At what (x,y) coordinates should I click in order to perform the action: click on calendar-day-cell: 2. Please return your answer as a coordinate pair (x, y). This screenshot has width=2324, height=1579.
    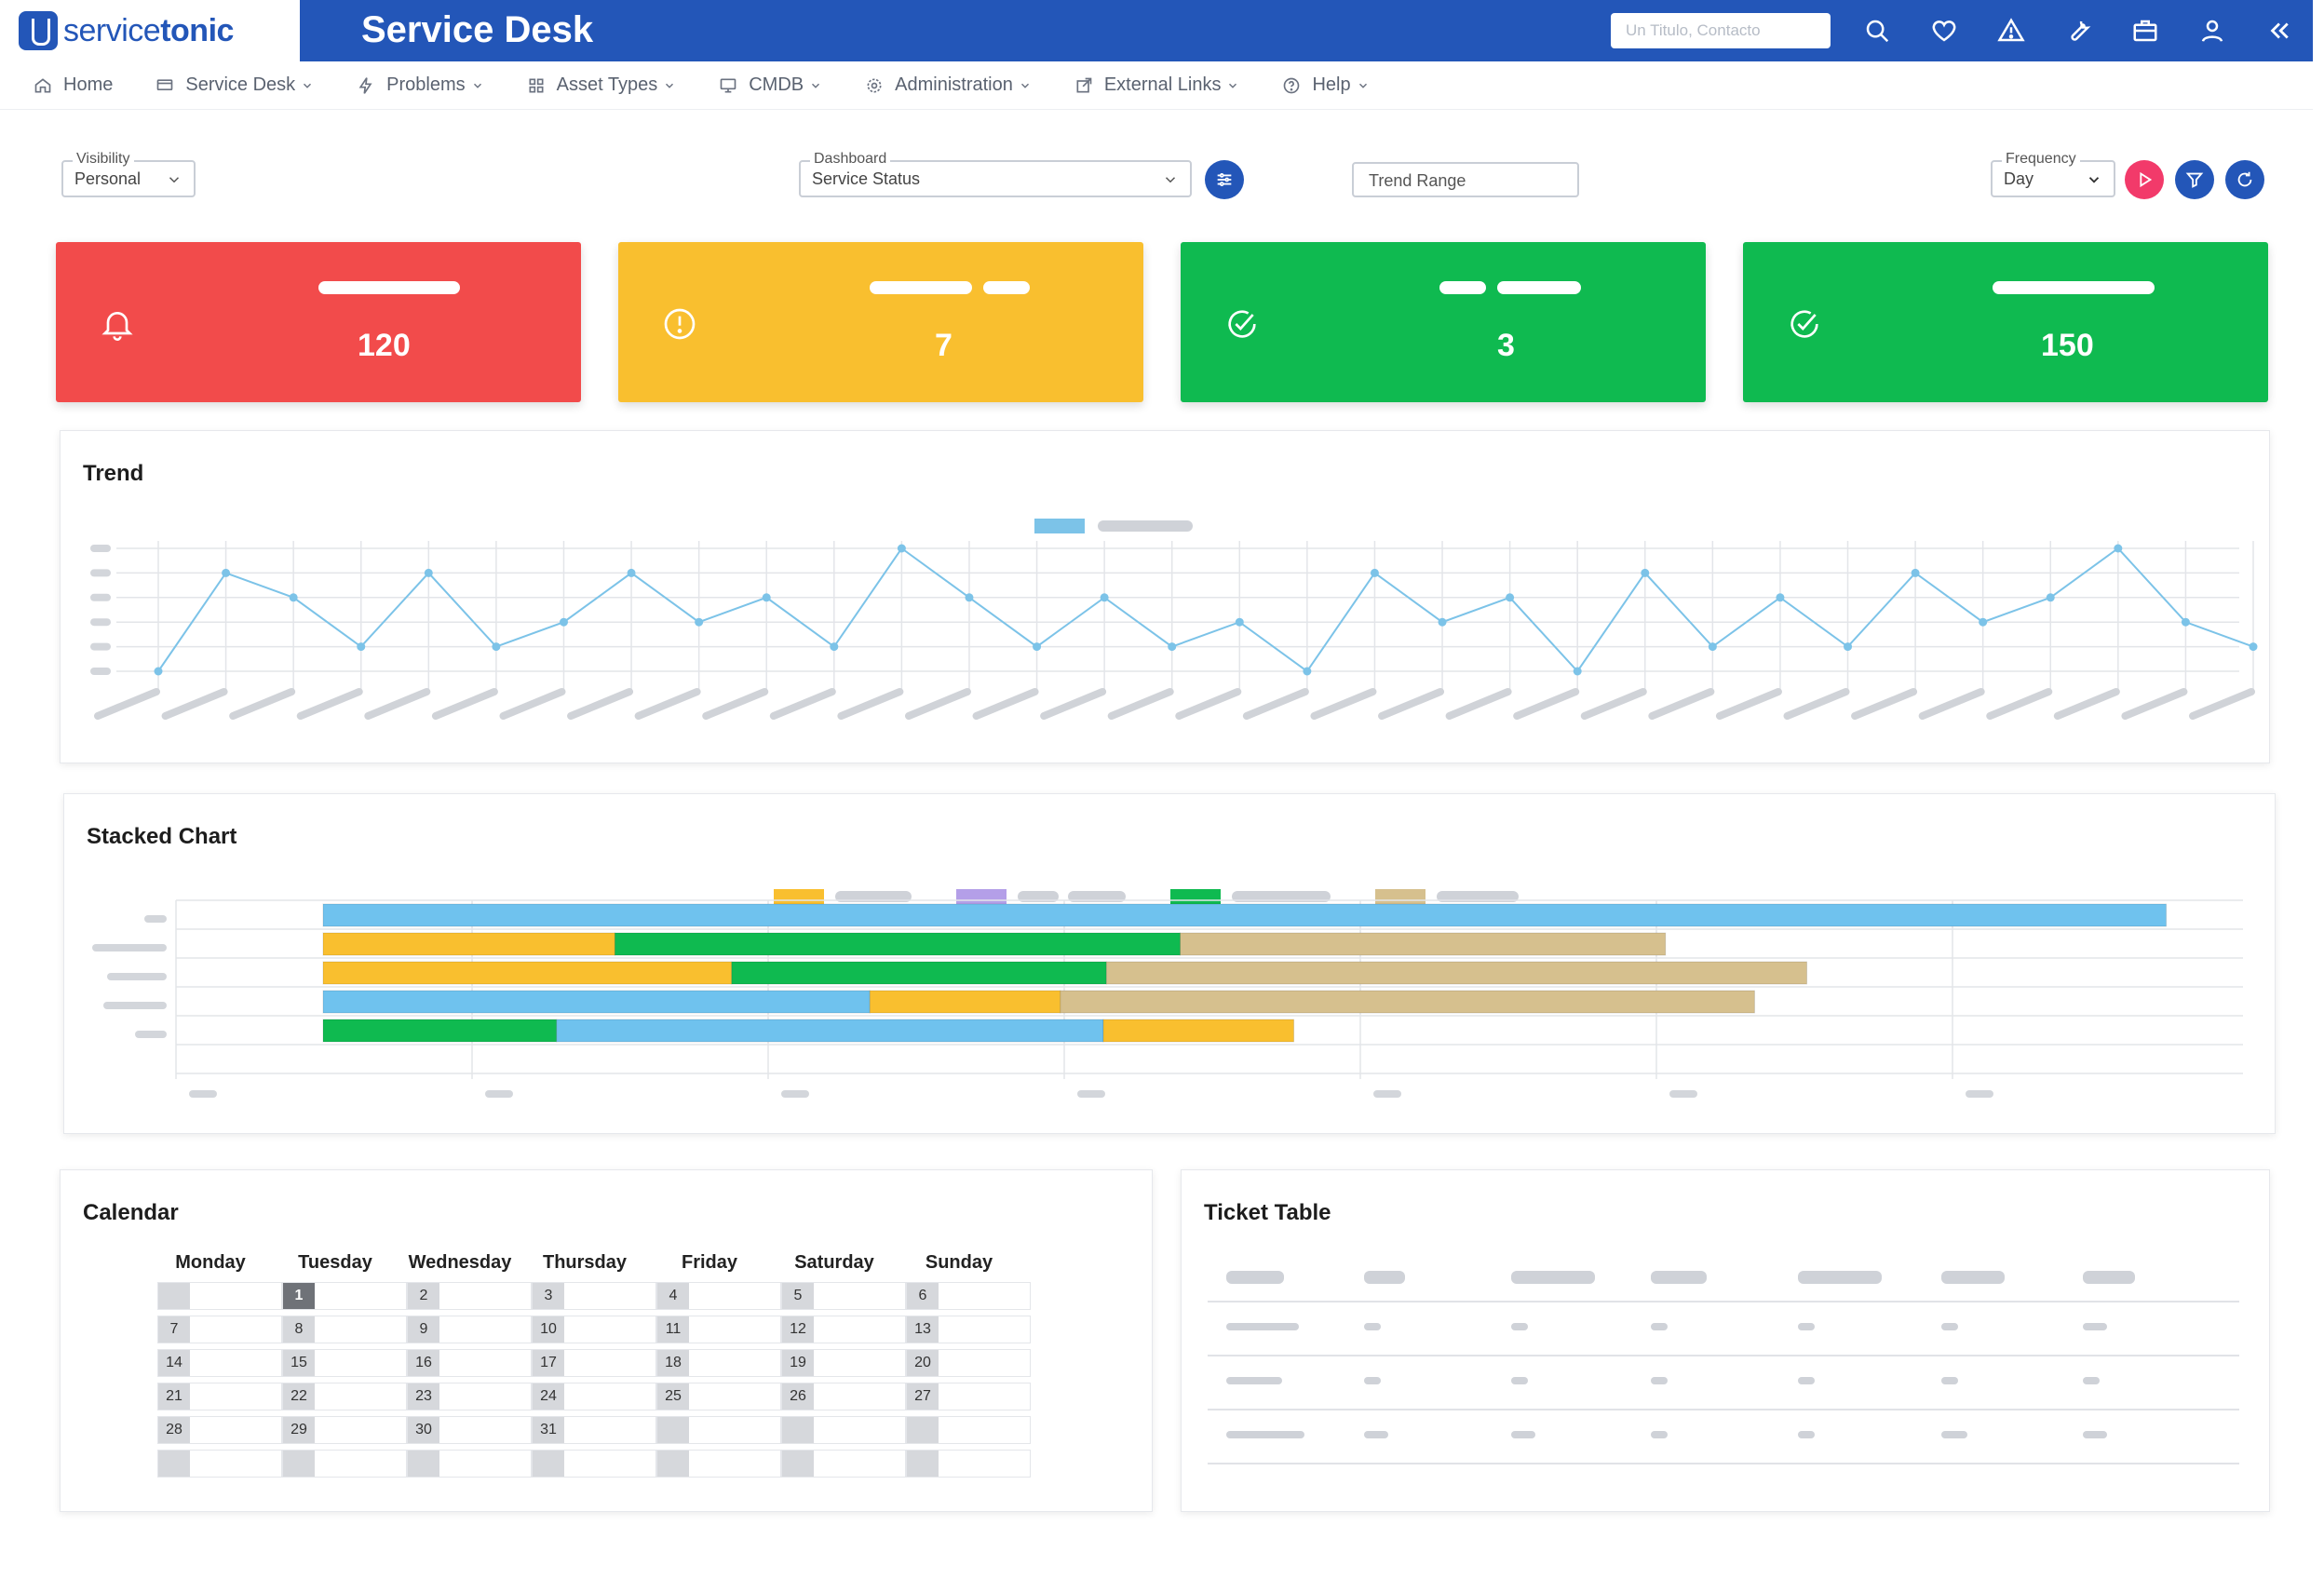
    Looking at the image, I should click on (470, 1296).